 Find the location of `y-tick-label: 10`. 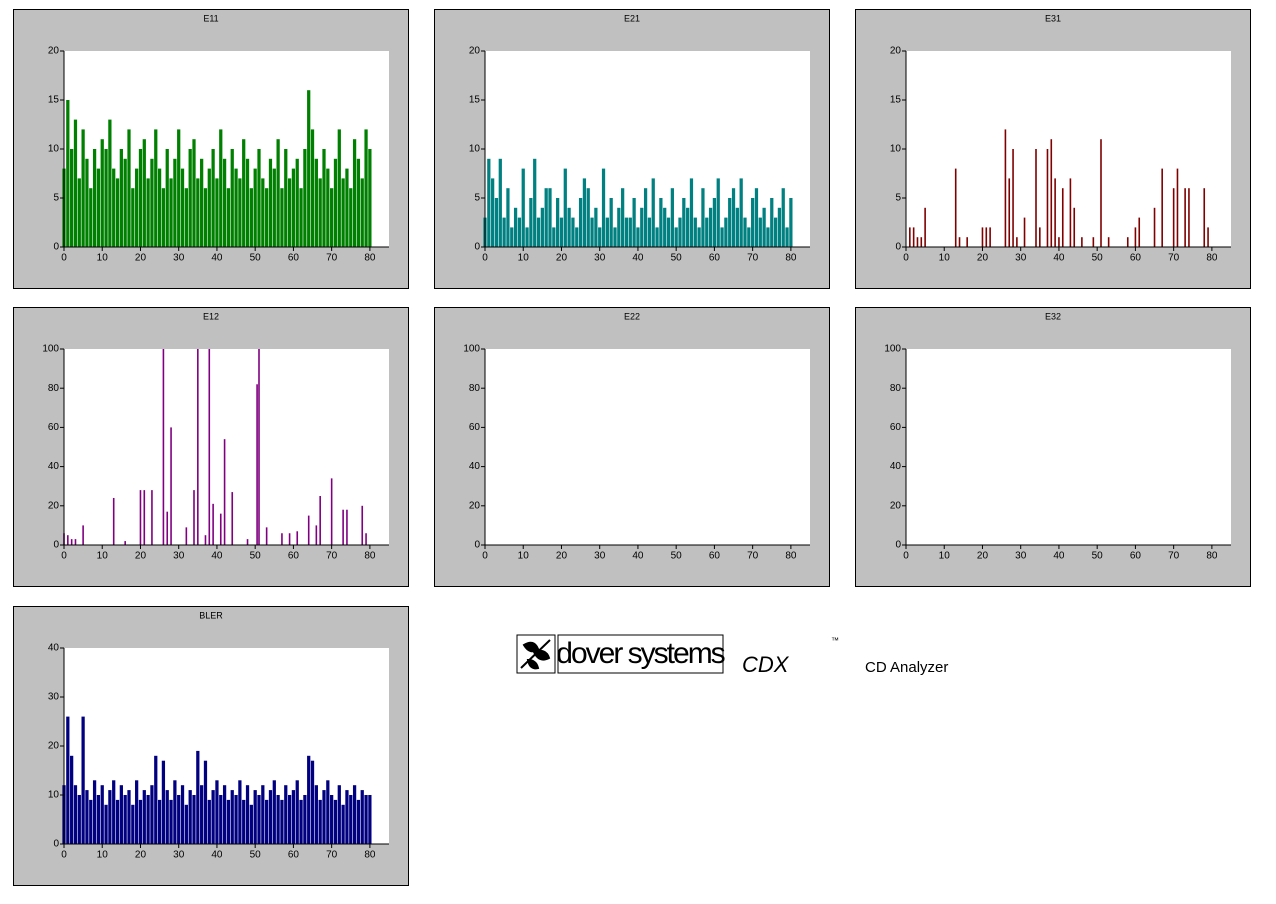

y-tick-label: 10 is located at coordinates (475, 149).